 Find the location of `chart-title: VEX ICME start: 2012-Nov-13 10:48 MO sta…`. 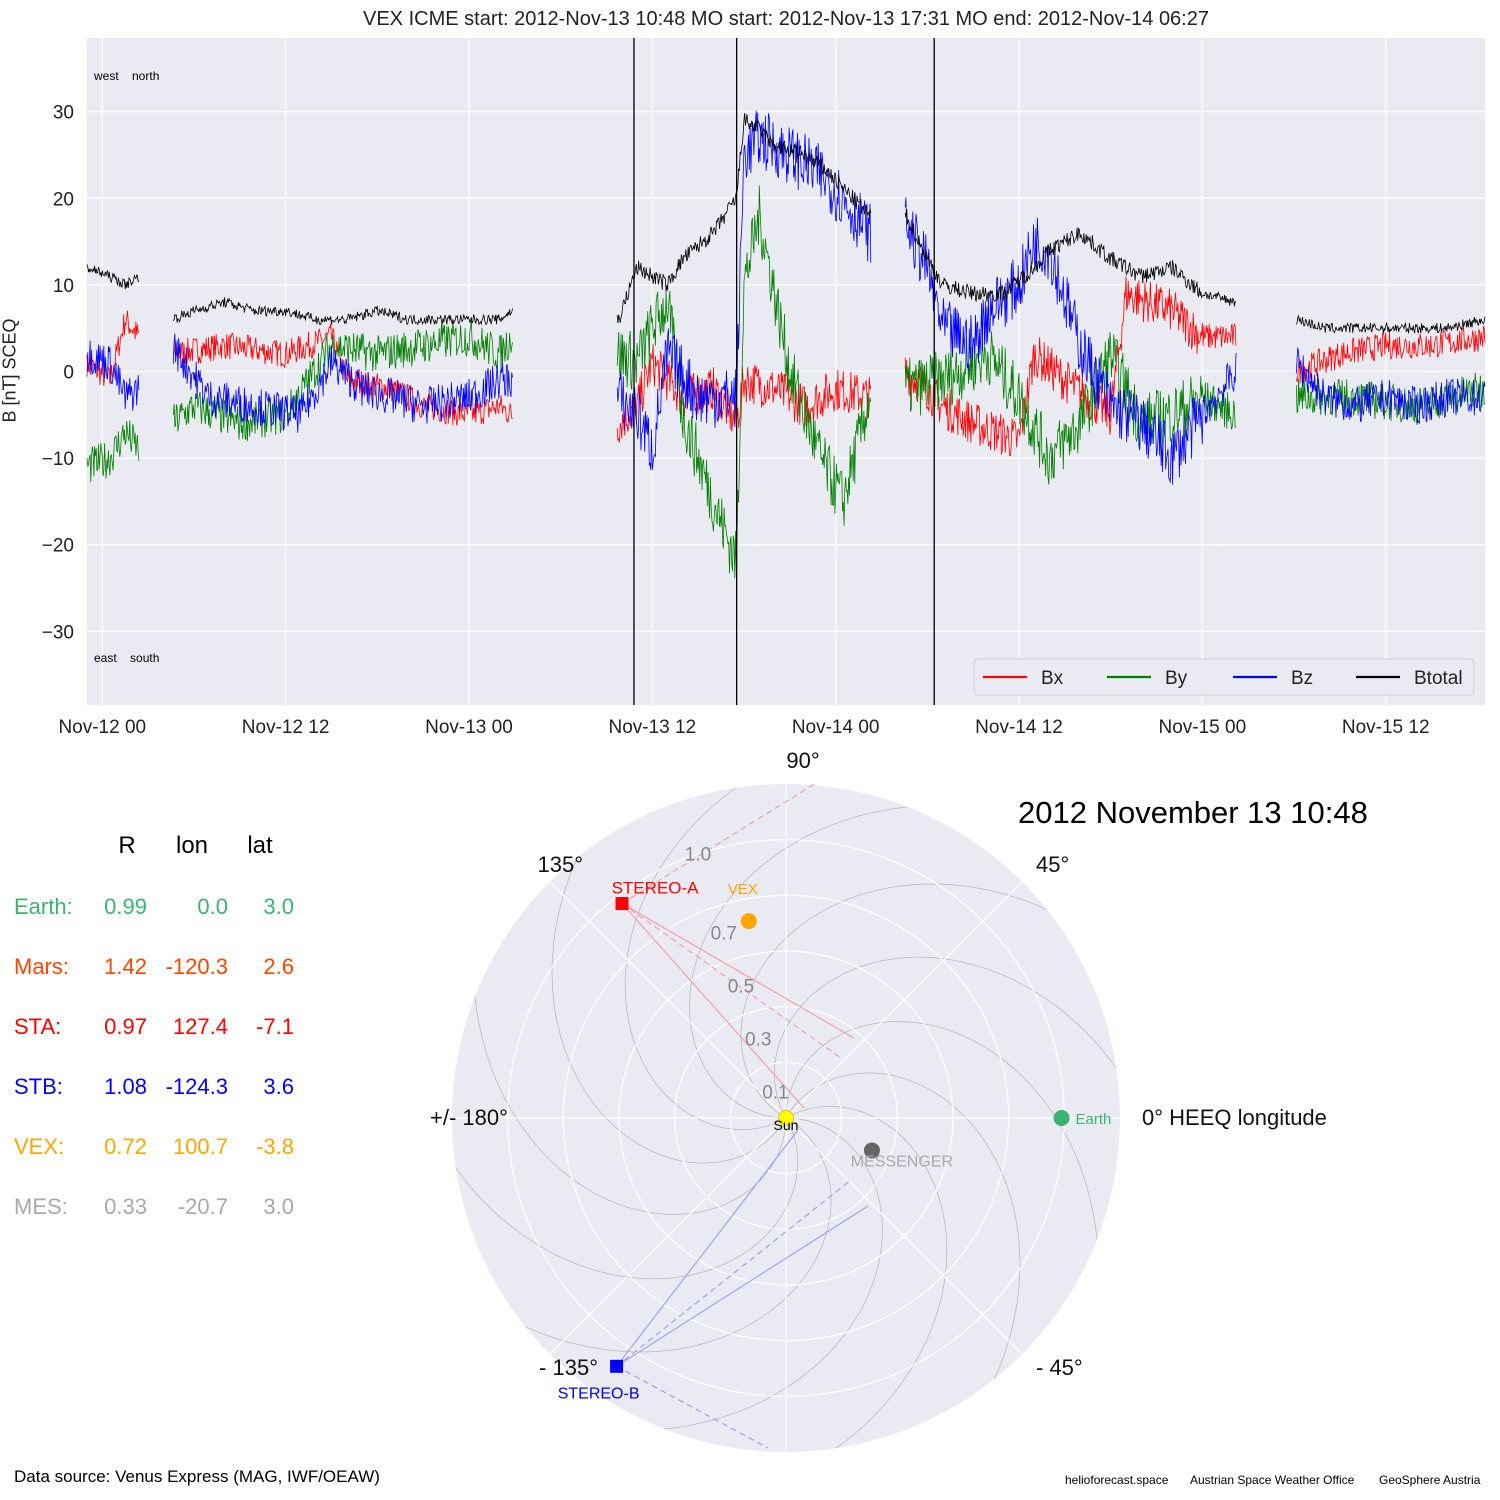

chart-title: VEX ICME start: 2012-Nov-13 10:48 MO sta… is located at coordinates (786, 19).